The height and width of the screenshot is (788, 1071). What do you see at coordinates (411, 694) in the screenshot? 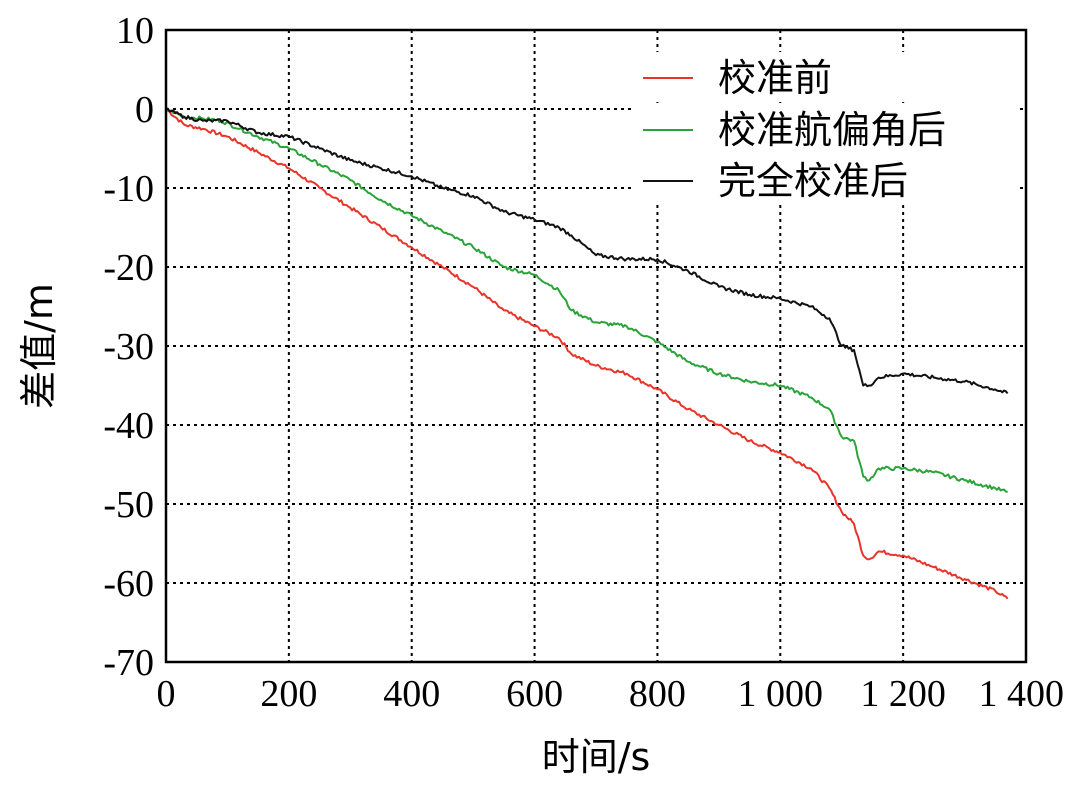
I see `x-tick-label: 400` at bounding box center [411, 694].